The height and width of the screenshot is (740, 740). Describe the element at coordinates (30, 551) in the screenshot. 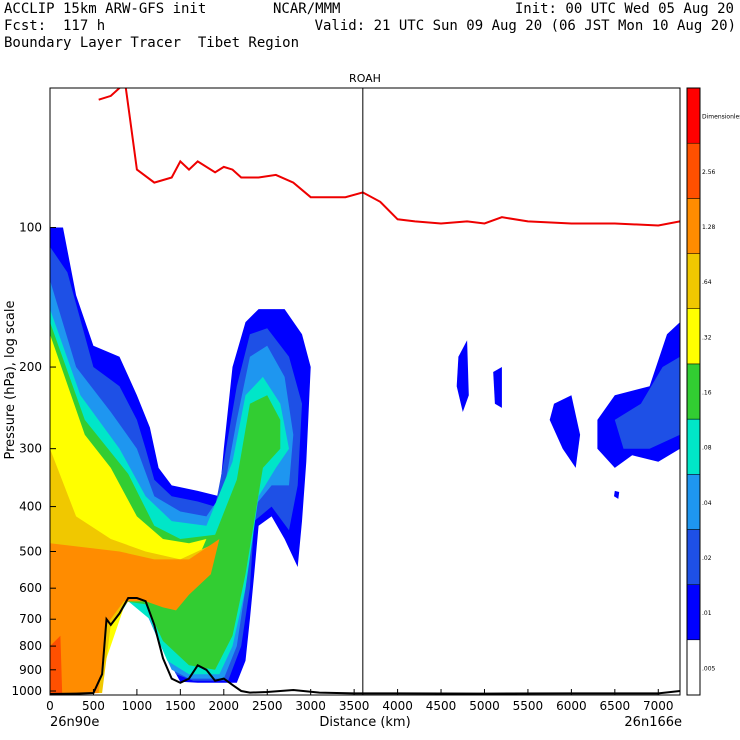

I see `y-tick-label: 500` at that location.